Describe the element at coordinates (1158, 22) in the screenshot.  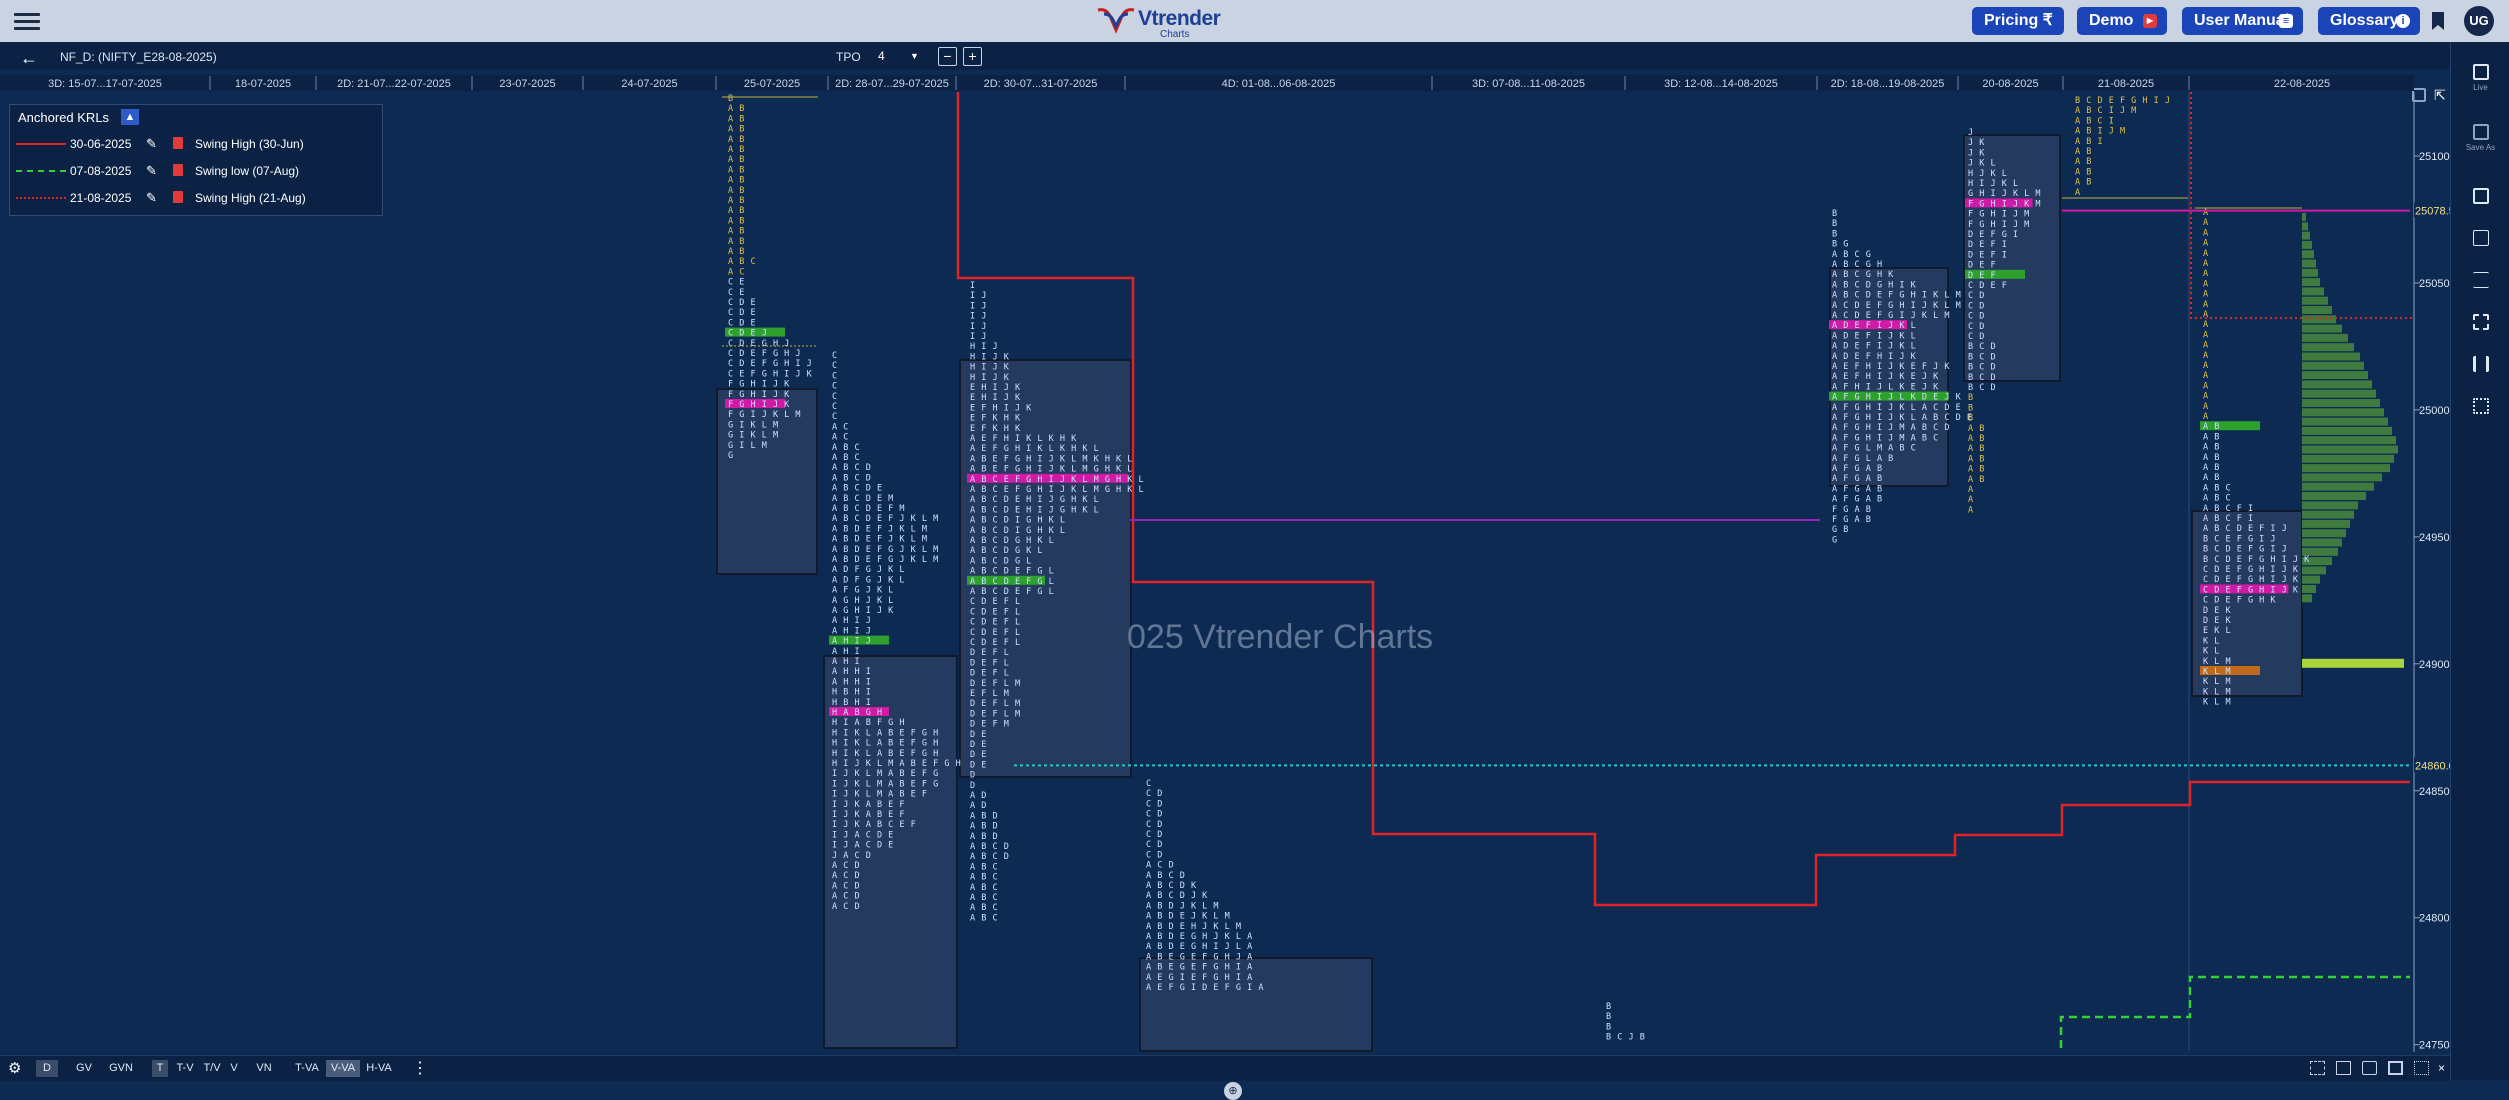
I see `vtrender-logo: Vtrender Charts` at that location.